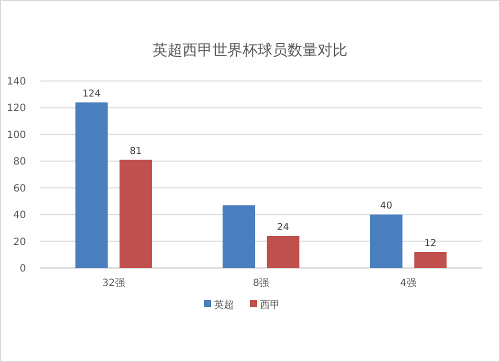 This screenshot has width=500, height=362. I want to click on y-tick-label: 100, so click(16, 135).